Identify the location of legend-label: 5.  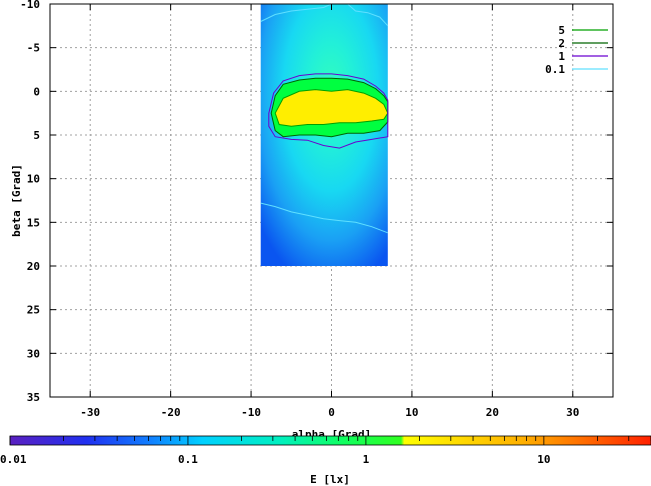
(561, 30).